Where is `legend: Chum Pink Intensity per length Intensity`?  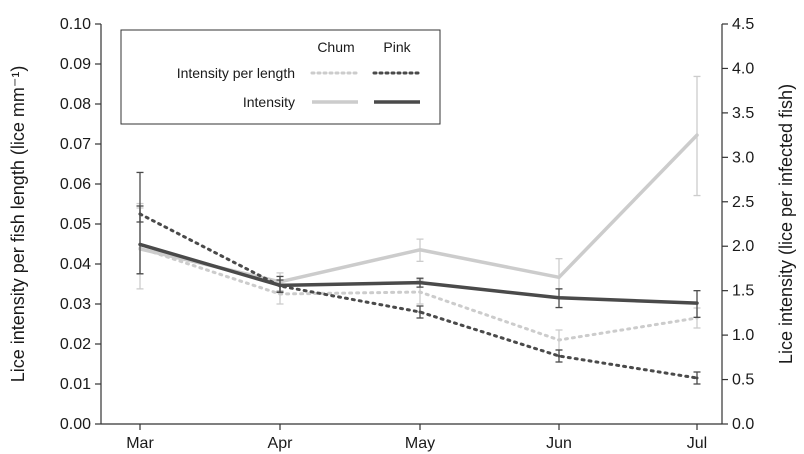 legend: Chum Pink Intensity per length Intensity is located at coordinates (280, 77).